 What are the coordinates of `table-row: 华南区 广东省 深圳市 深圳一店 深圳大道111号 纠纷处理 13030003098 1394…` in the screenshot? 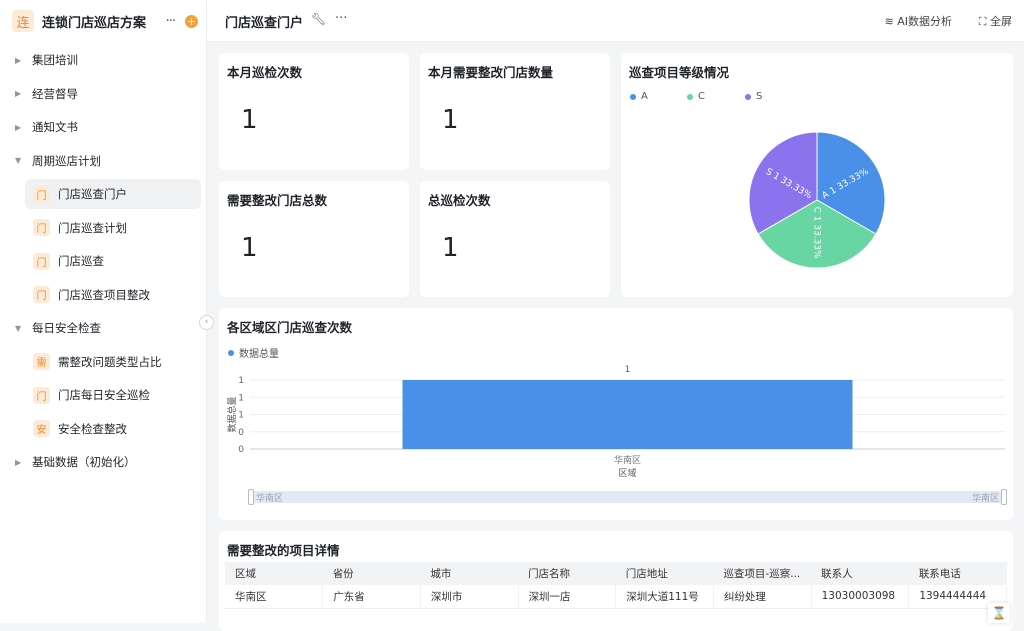 It's located at (616, 597).